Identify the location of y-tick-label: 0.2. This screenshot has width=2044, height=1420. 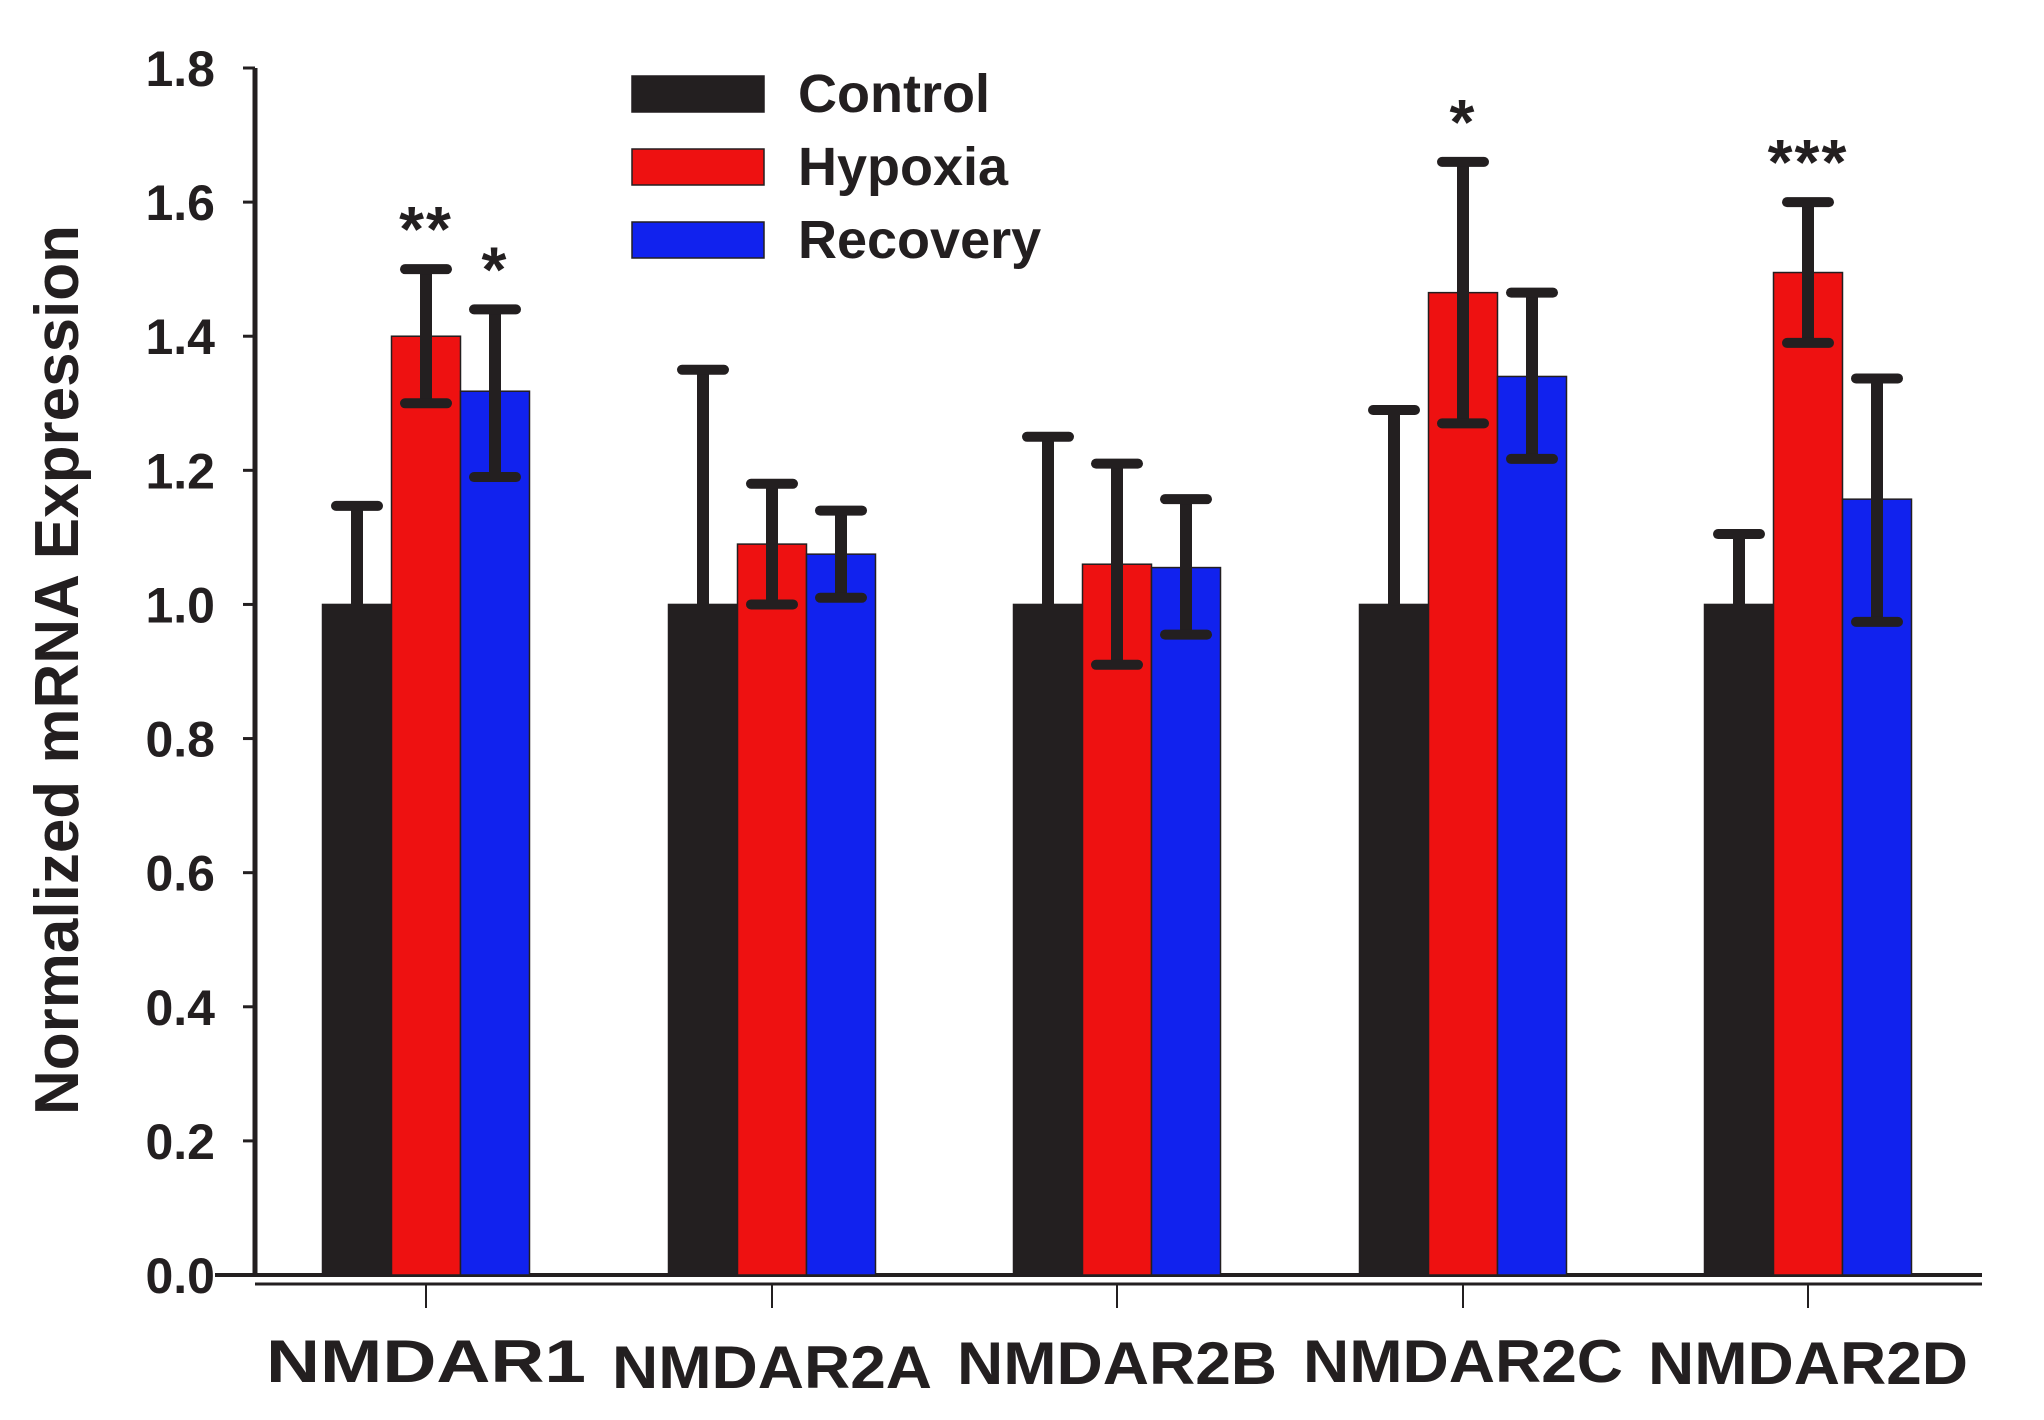
(180, 1142).